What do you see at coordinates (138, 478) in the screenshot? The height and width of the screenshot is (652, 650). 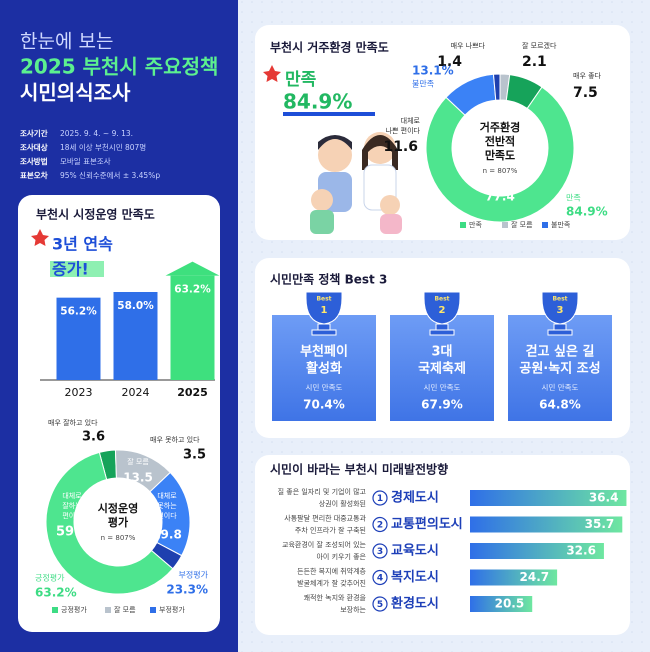 I see `segment-value: 13.5` at bounding box center [138, 478].